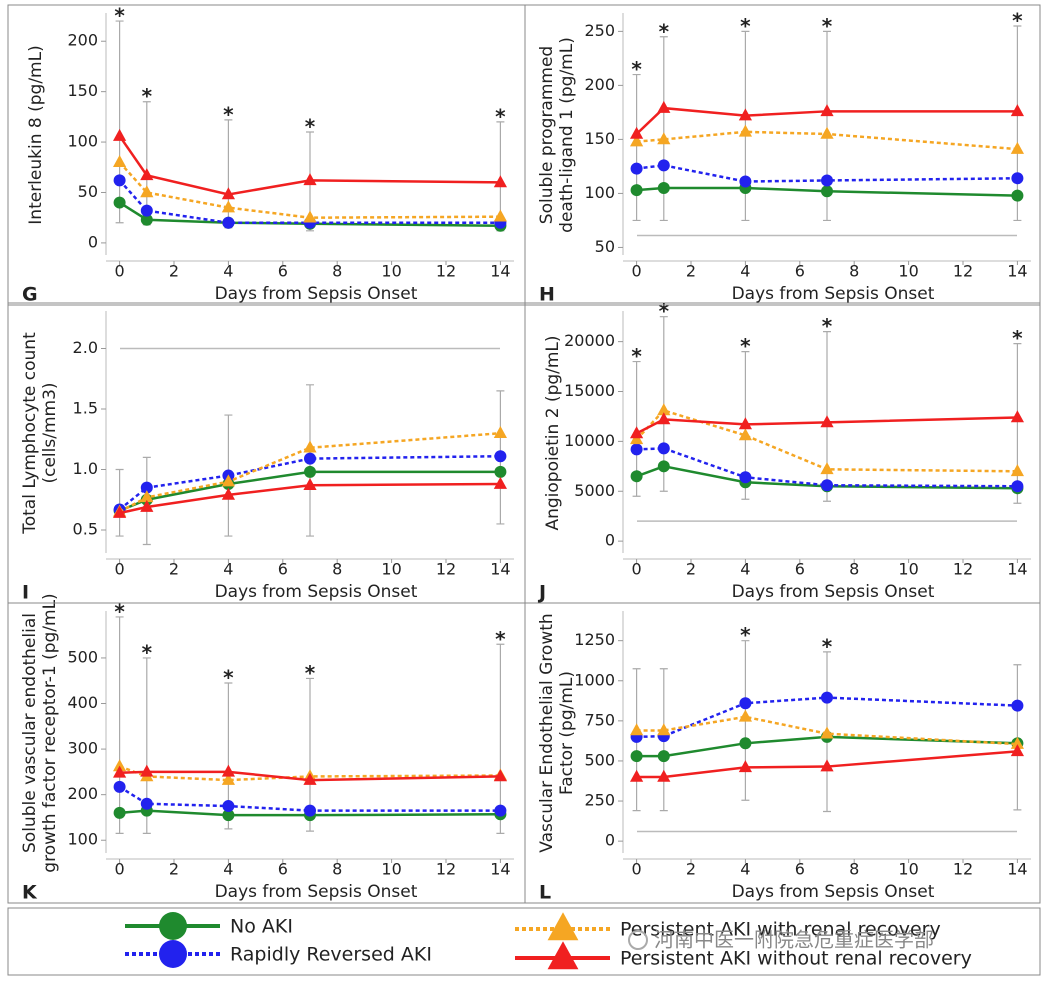 The height and width of the screenshot is (986, 1048). Describe the element at coordinates (30, 295) in the screenshot. I see `panel-letter: G` at that location.